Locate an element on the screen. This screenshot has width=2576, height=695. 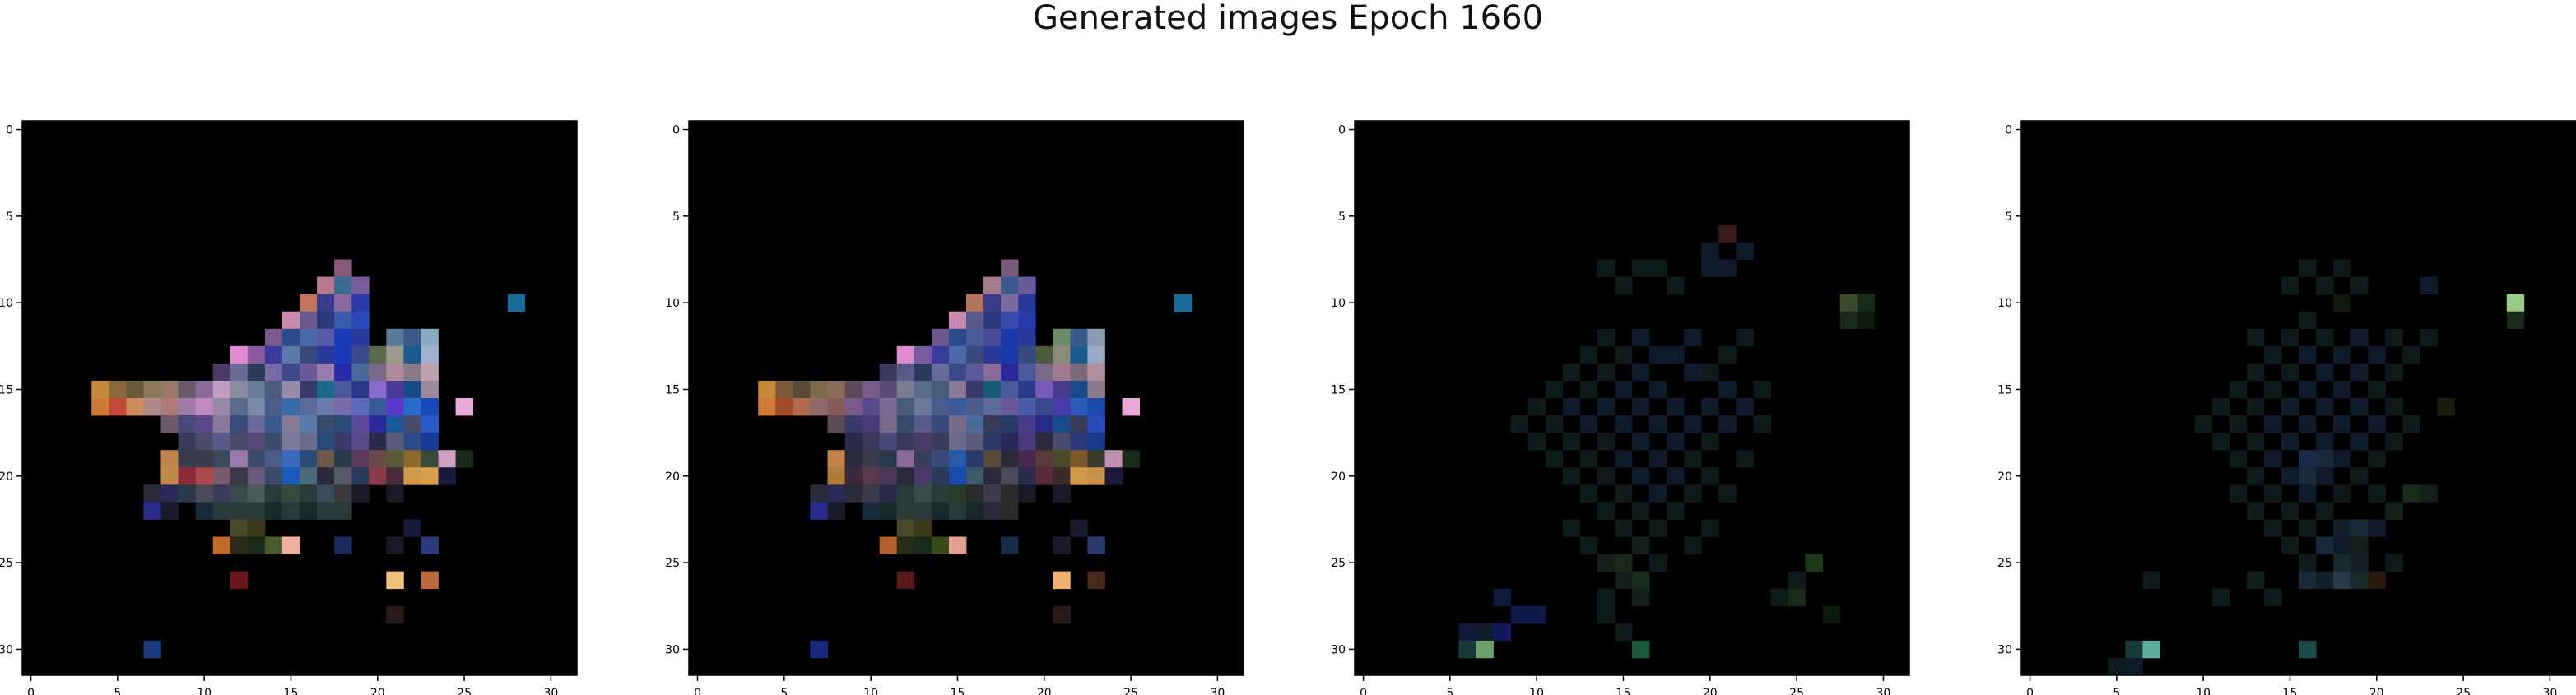
x-tick-label: 0 is located at coordinates (697, 691).